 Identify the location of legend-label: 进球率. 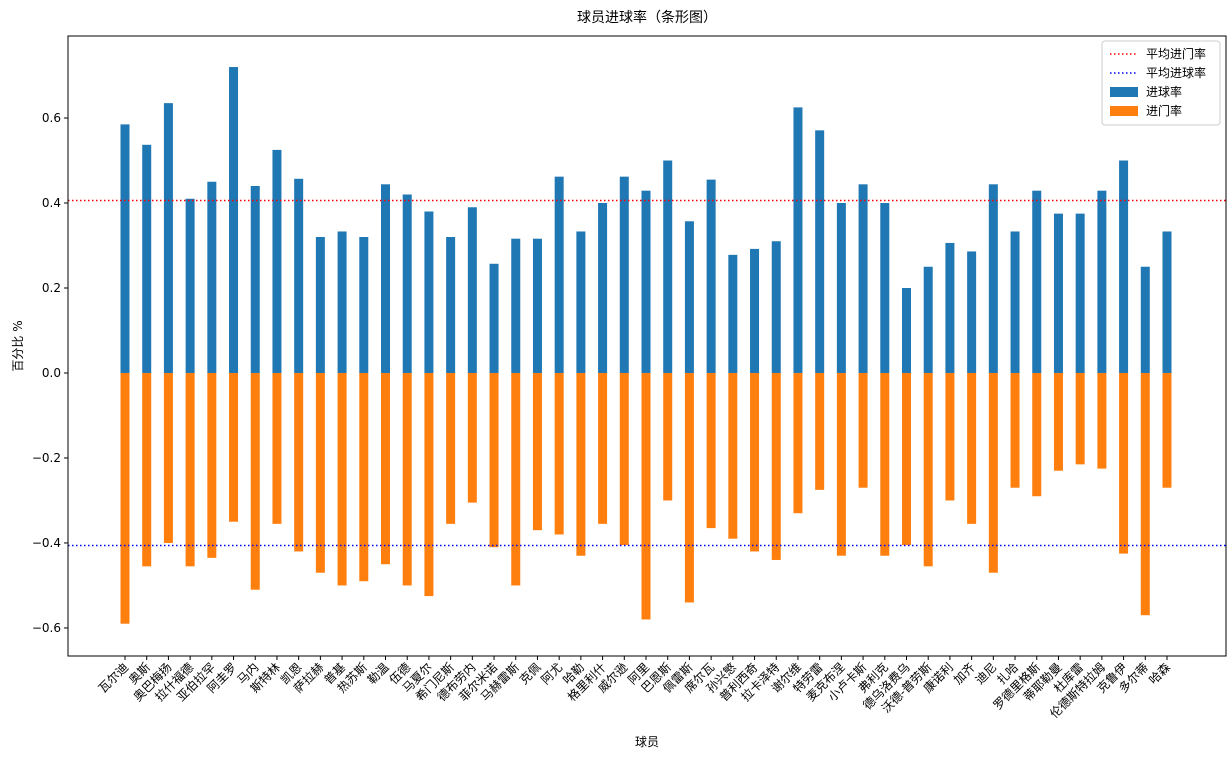
(1164, 91).